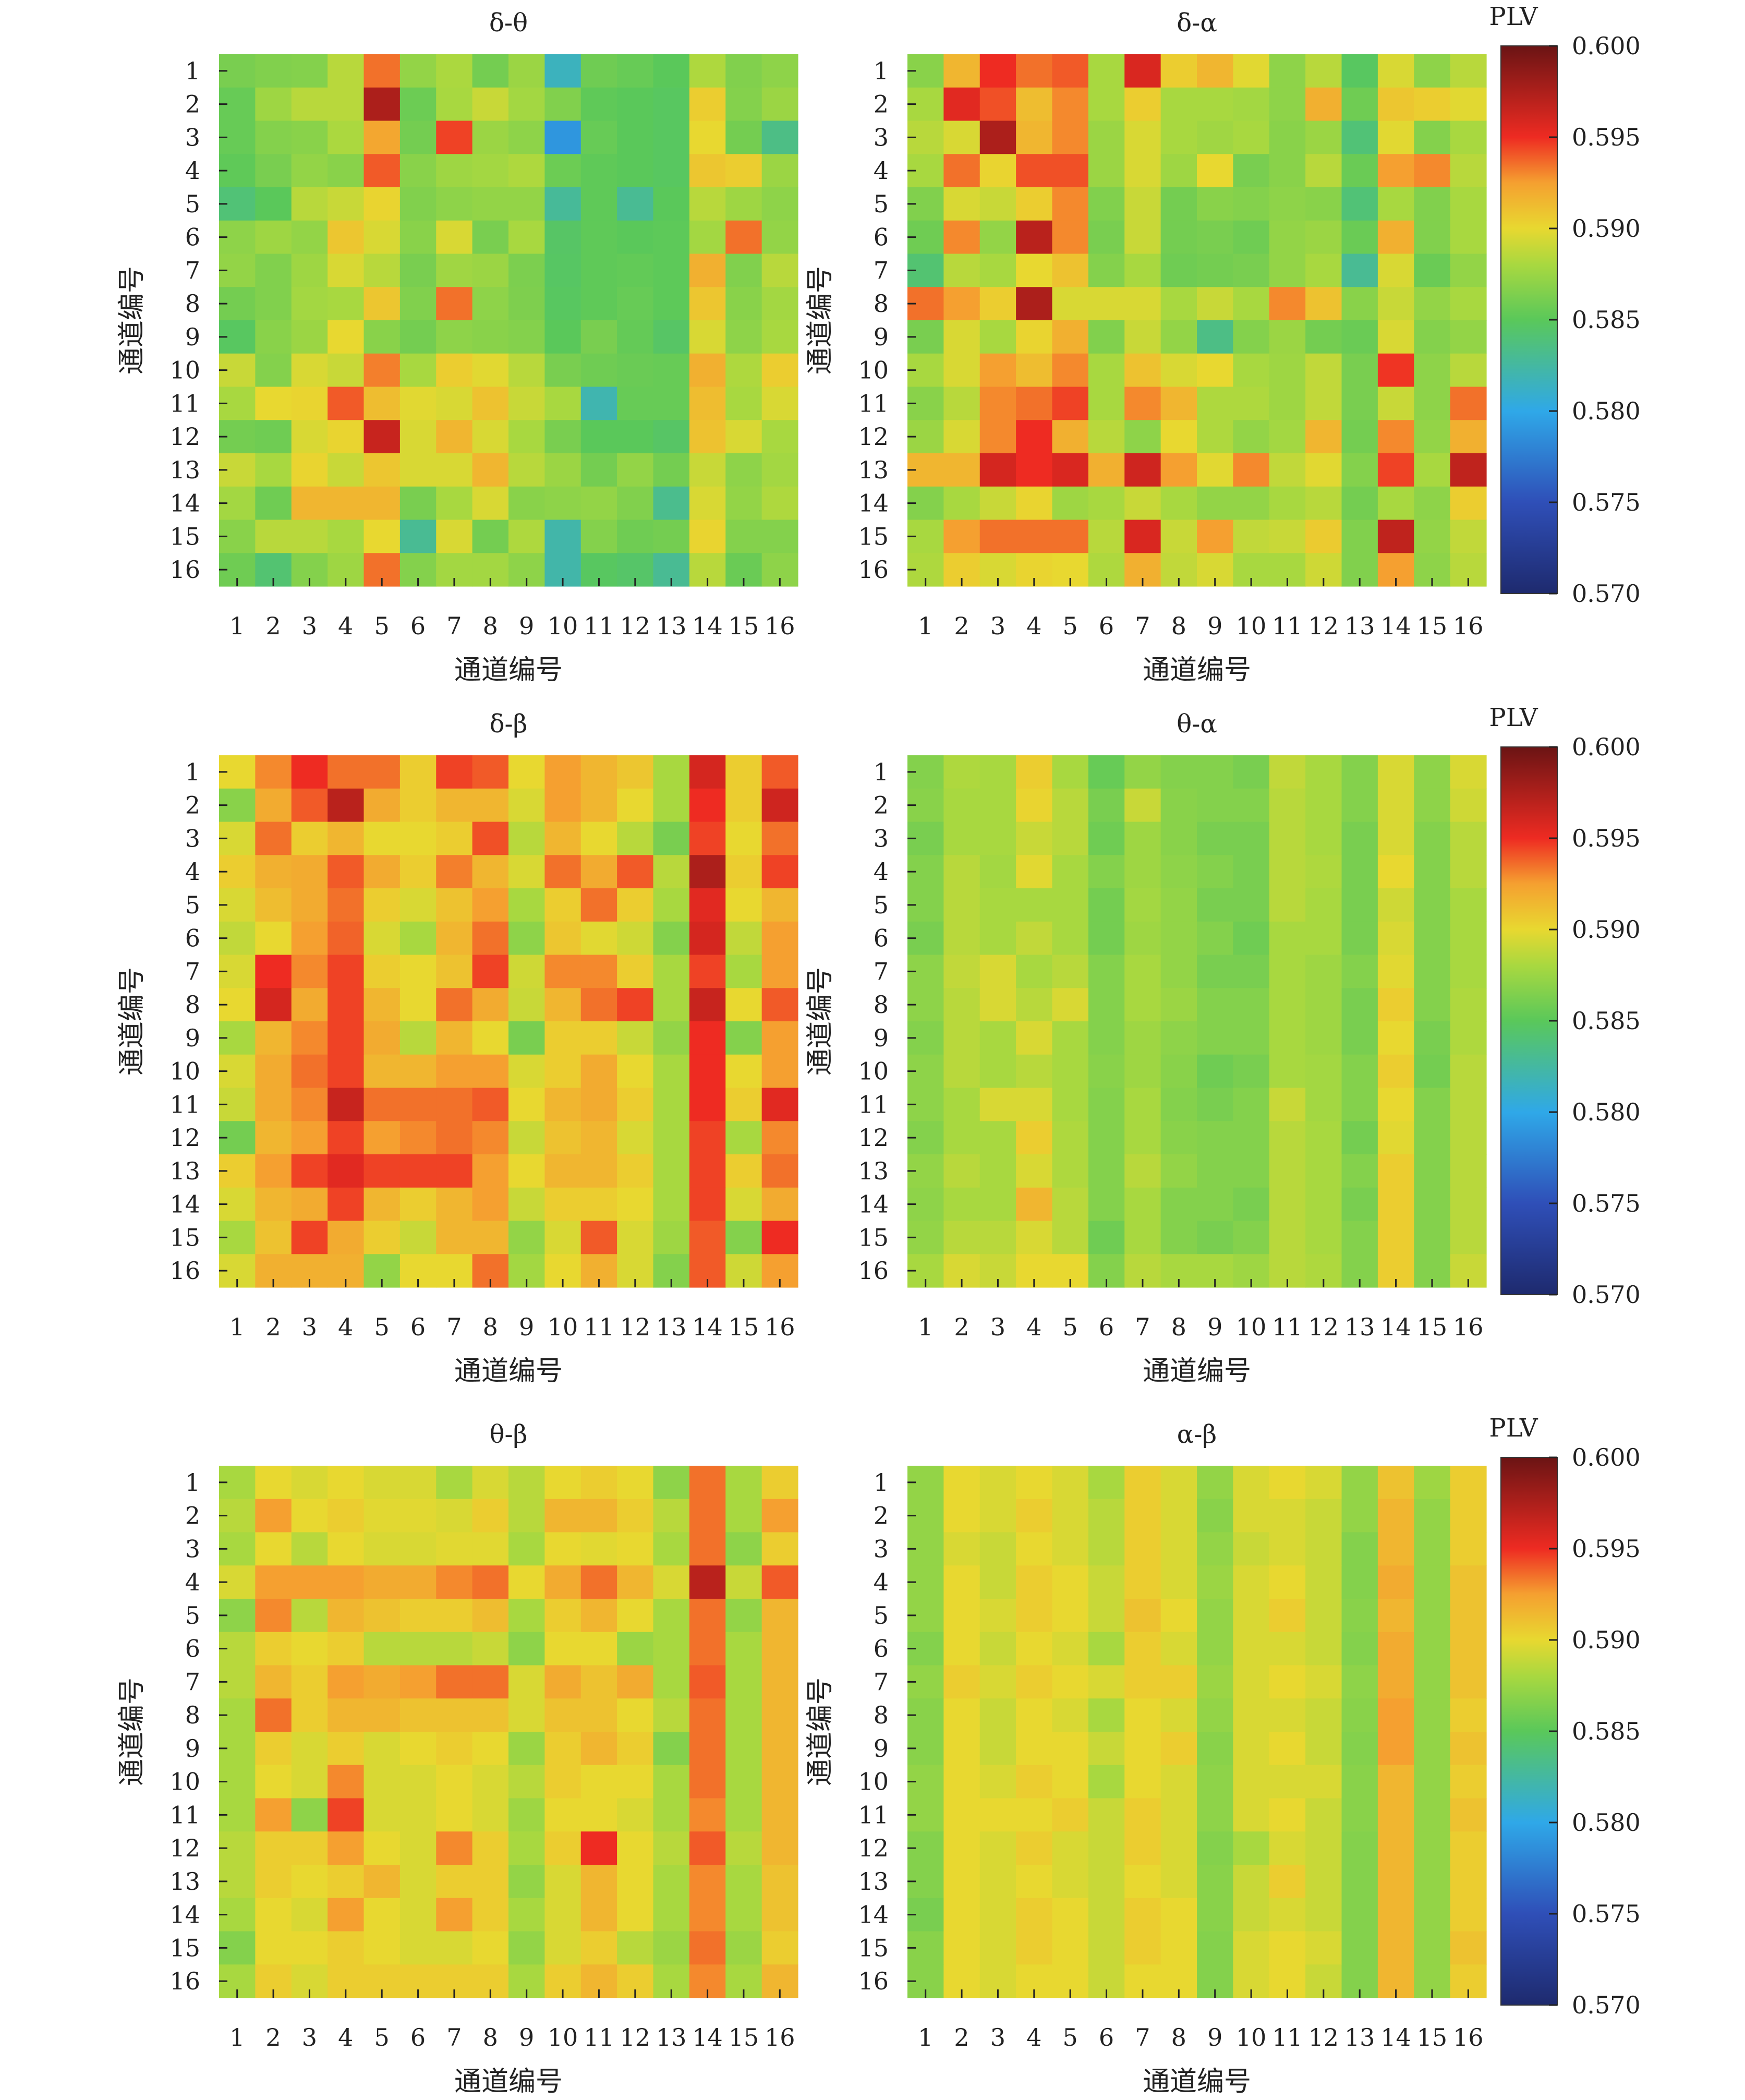 The image size is (1745, 2100). What do you see at coordinates (881, 938) in the screenshot?
I see `y-tick-label: 6` at bounding box center [881, 938].